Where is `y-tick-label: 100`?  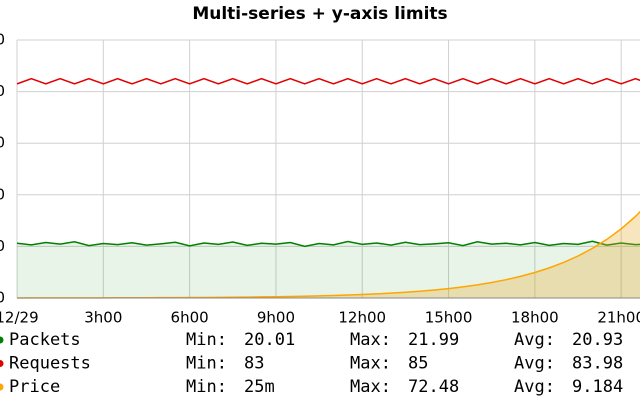 y-tick-label: 100 is located at coordinates (2, 40).